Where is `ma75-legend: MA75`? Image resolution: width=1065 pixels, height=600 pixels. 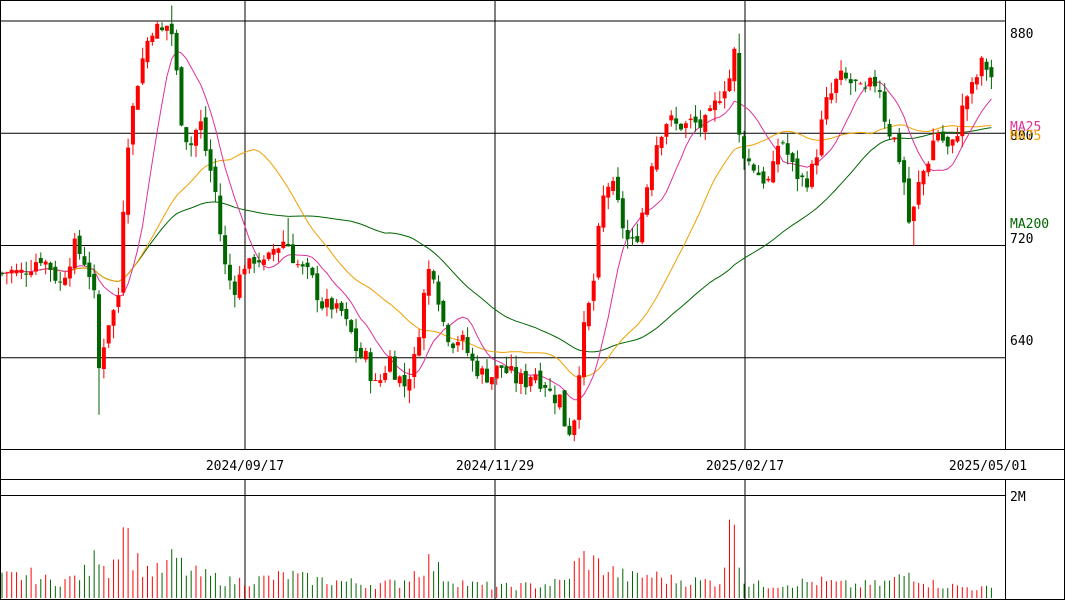
ma75-legend: MA75 is located at coordinates (1025, 136).